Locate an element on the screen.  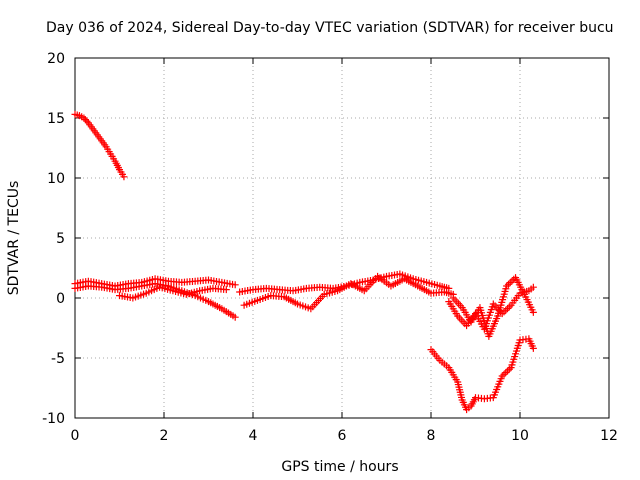
x-tick-label: 12 is located at coordinates (609, 436).